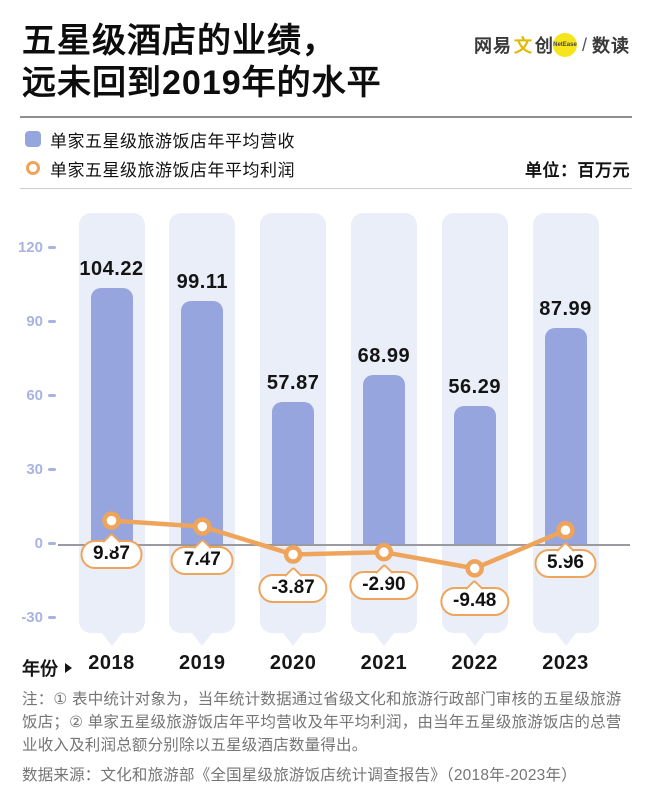  I want to click on brand-logo: 网易文创 NetEase / 数读, so click(552, 45).